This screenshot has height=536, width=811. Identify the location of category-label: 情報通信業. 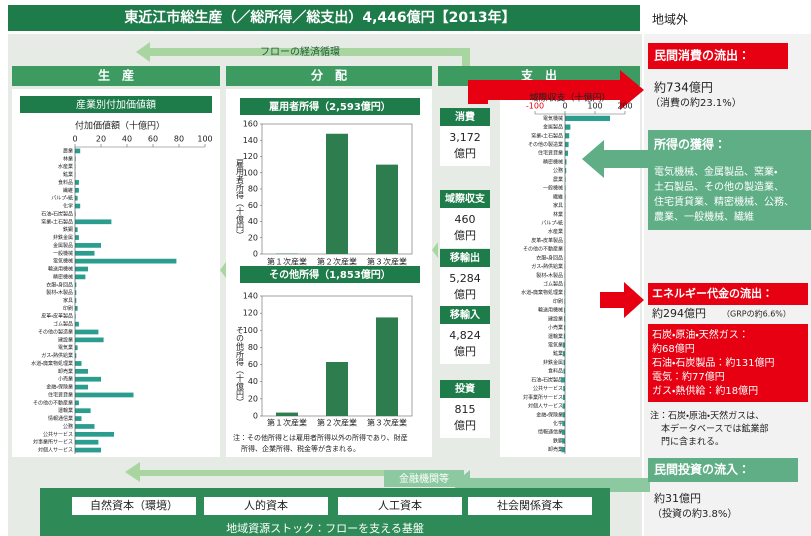
(60, 418).